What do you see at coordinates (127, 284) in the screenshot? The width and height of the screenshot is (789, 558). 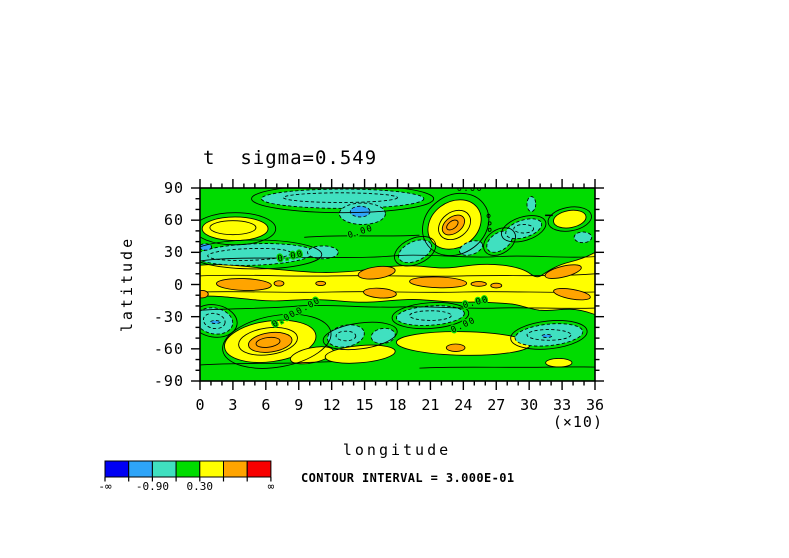 I see `y-axis-label: latitude` at bounding box center [127, 284].